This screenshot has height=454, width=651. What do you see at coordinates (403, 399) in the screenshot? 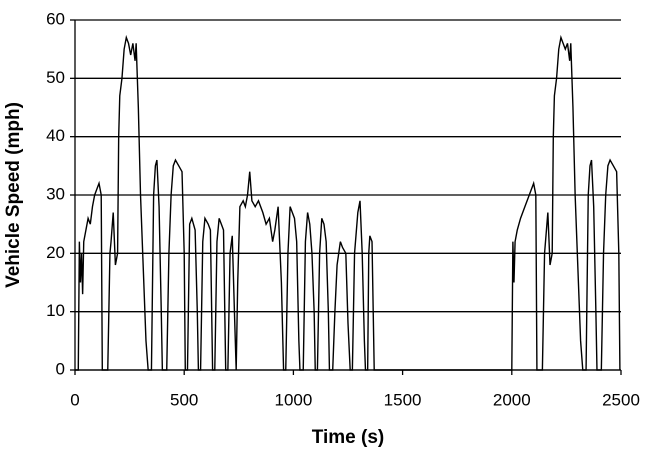
I see `x-tick-label: 1500` at bounding box center [403, 399].